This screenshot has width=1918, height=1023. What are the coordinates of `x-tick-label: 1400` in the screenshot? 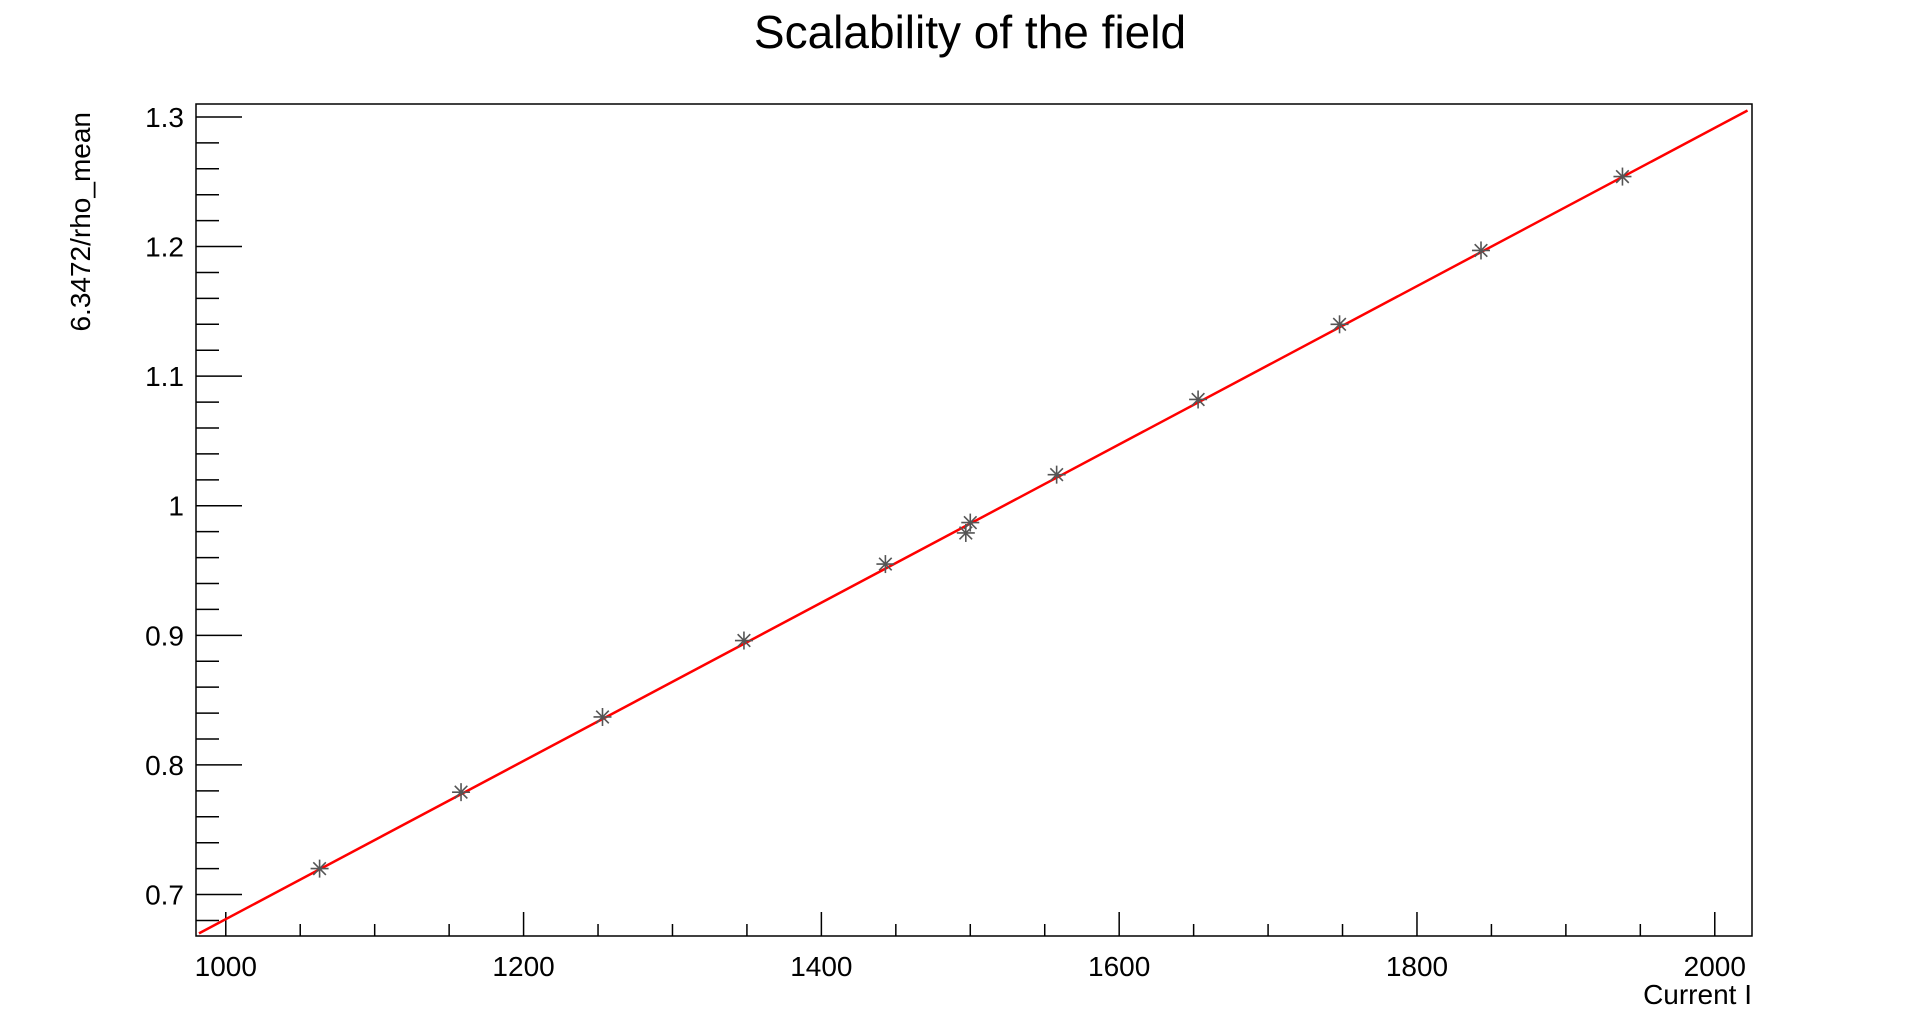 It's located at (821, 966).